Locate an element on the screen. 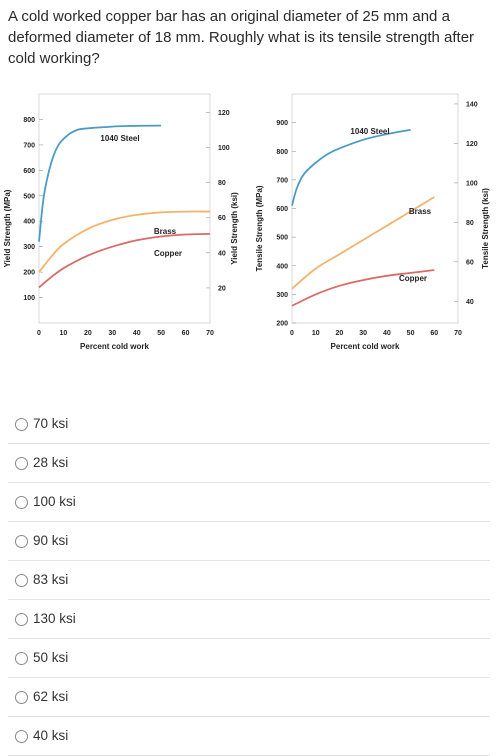  option-4: 90 ksi is located at coordinates (249, 541).